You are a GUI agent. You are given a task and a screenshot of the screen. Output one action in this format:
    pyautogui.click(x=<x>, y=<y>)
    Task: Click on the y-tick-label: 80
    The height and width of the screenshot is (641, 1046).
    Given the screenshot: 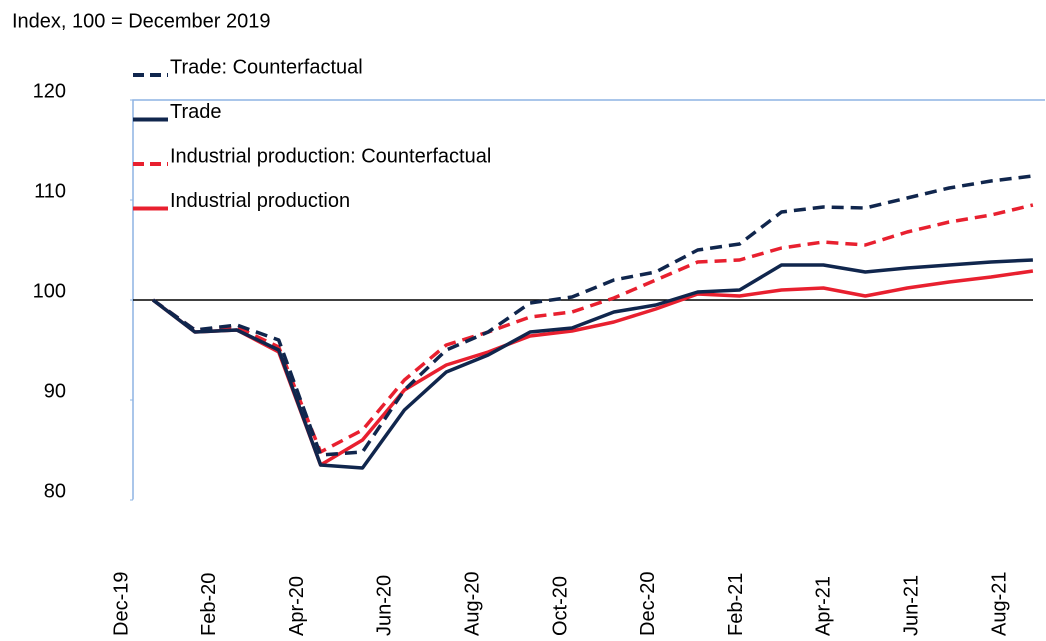 What is the action you would take?
    pyautogui.click(x=55, y=491)
    